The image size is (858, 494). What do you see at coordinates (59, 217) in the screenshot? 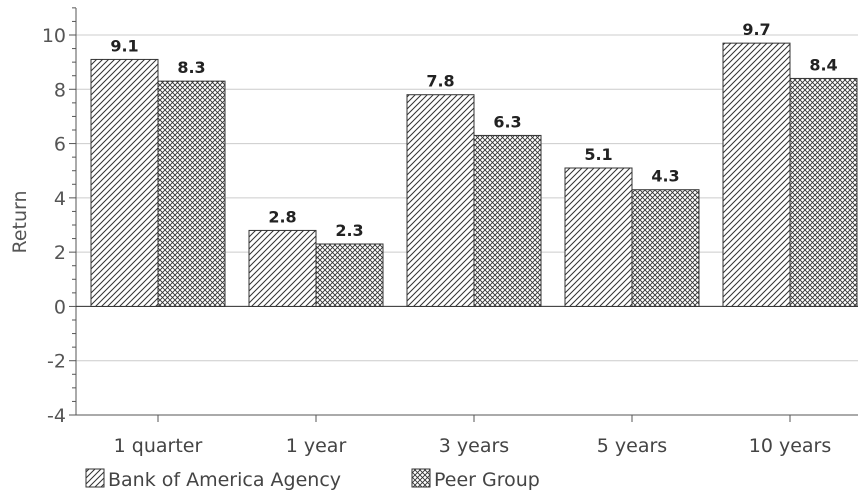
I see `y-axis: -4 -2 0 2 4 6 8 10` at bounding box center [59, 217].